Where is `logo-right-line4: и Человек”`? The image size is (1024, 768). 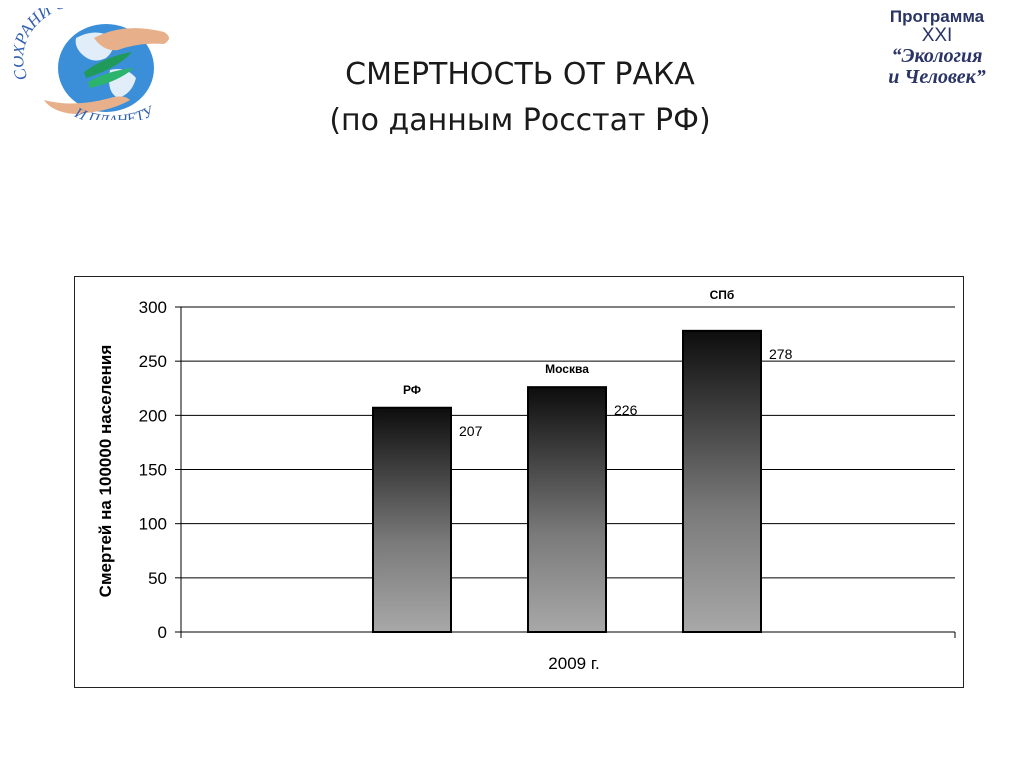 logo-right-line4: и Человек” is located at coordinates (937, 76).